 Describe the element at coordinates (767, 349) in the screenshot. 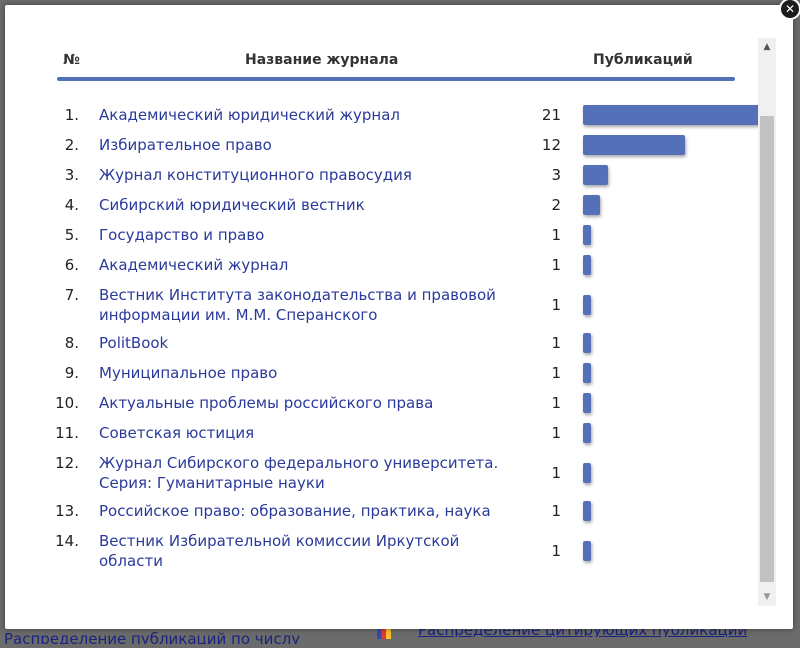

I see `scroll-thumb` at that location.